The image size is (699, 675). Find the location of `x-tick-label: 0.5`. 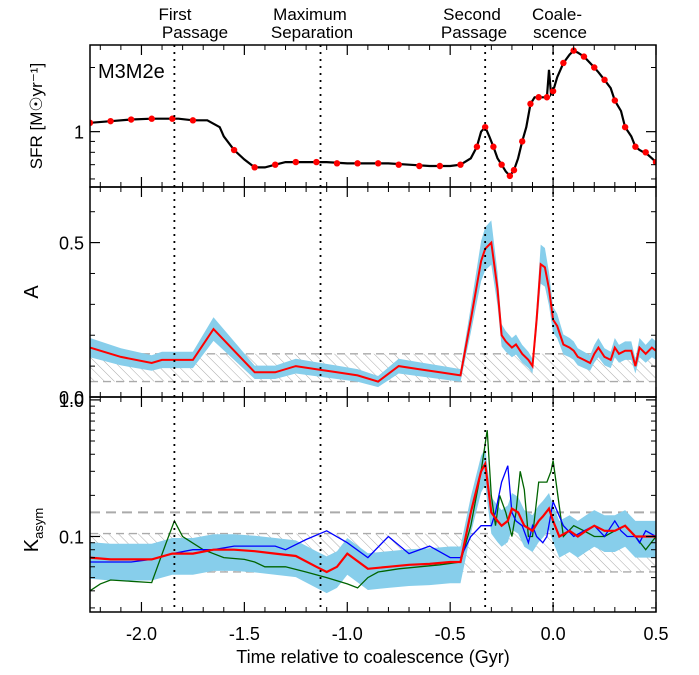

x-tick-label: 0.5 is located at coordinates (655, 634).